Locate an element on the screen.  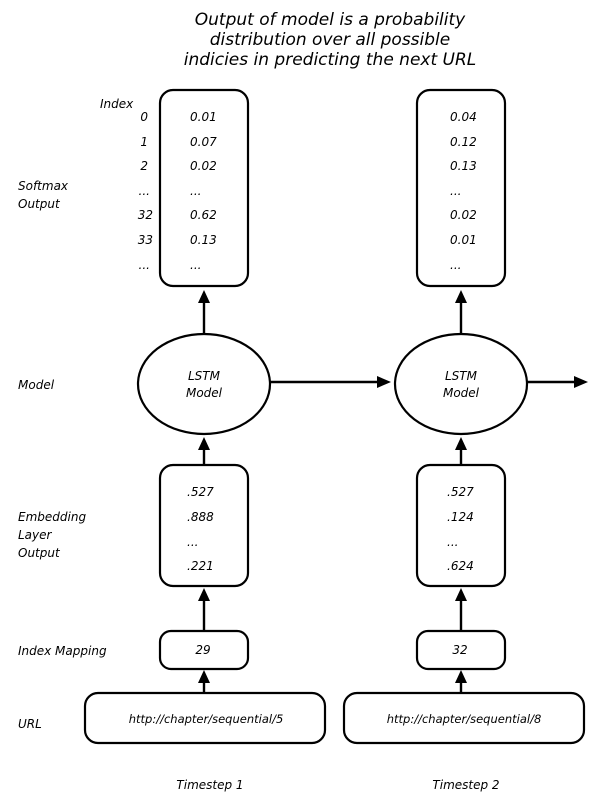
index-mapping-value: 32 is located at coordinates (459, 650).